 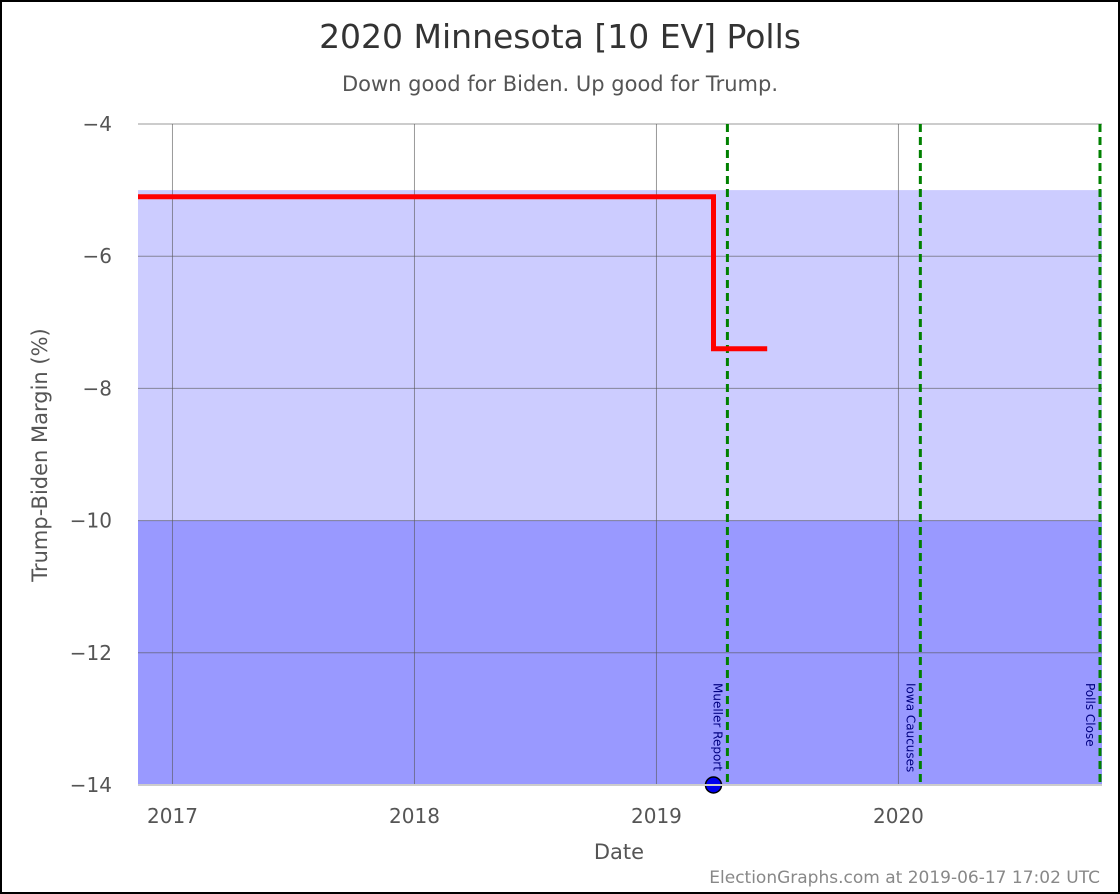 What do you see at coordinates (898, 816) in the screenshot?
I see `x-tick-label: 2020` at bounding box center [898, 816].